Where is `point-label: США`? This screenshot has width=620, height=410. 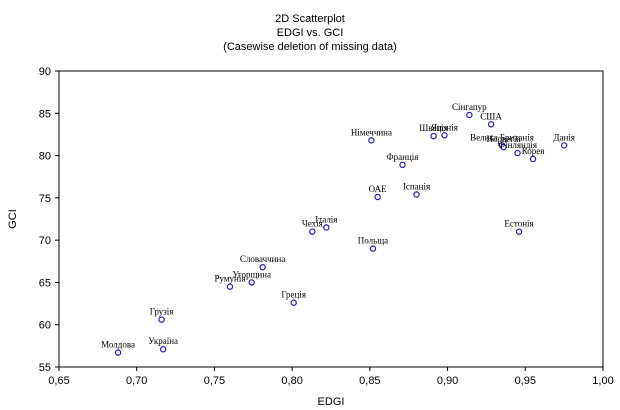
point-label: США is located at coordinates (491, 116).